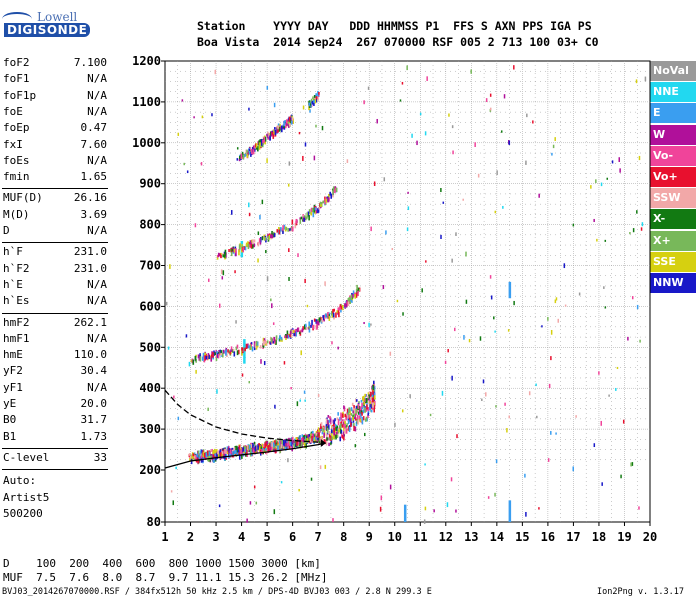  What do you see at coordinates (16, 160) in the screenshot?
I see `param-label: foEs` at bounding box center [16, 160].